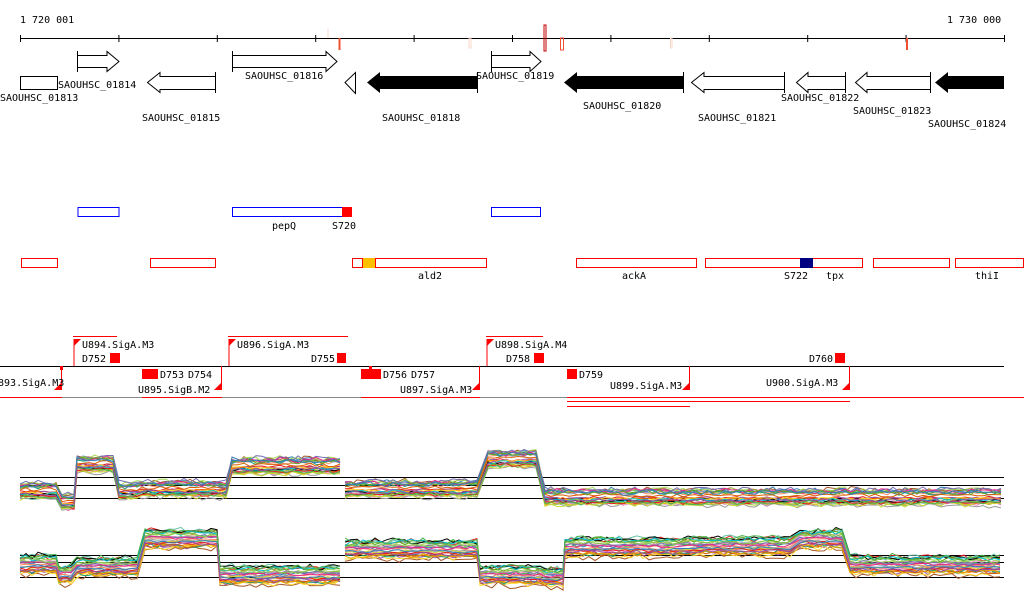 The height and width of the screenshot is (611, 1024). I want to click on svg-text: U895.SigB.M2, so click(174, 390).